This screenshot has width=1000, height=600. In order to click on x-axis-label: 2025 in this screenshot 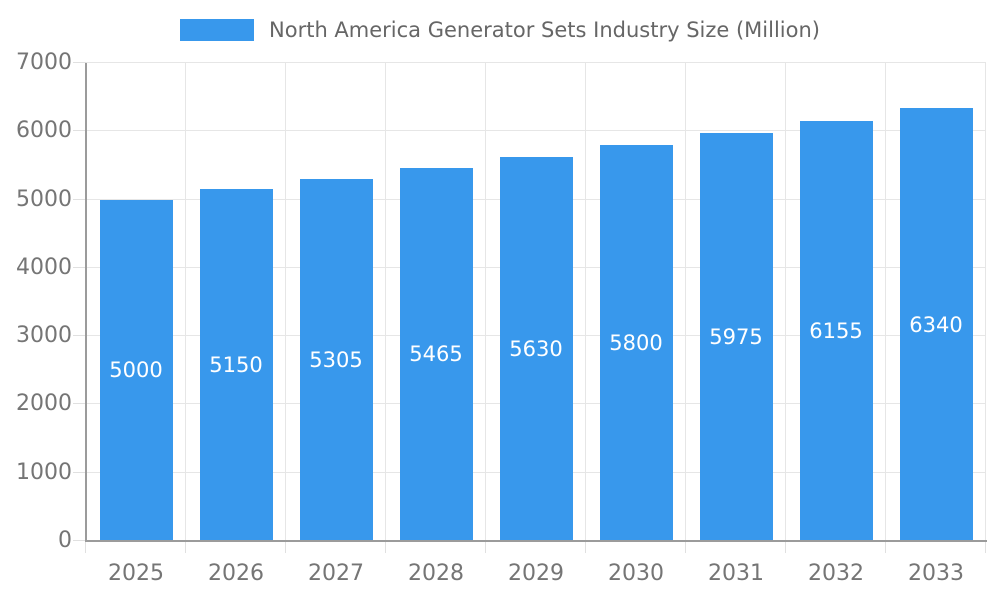, I will do `click(136, 573)`.